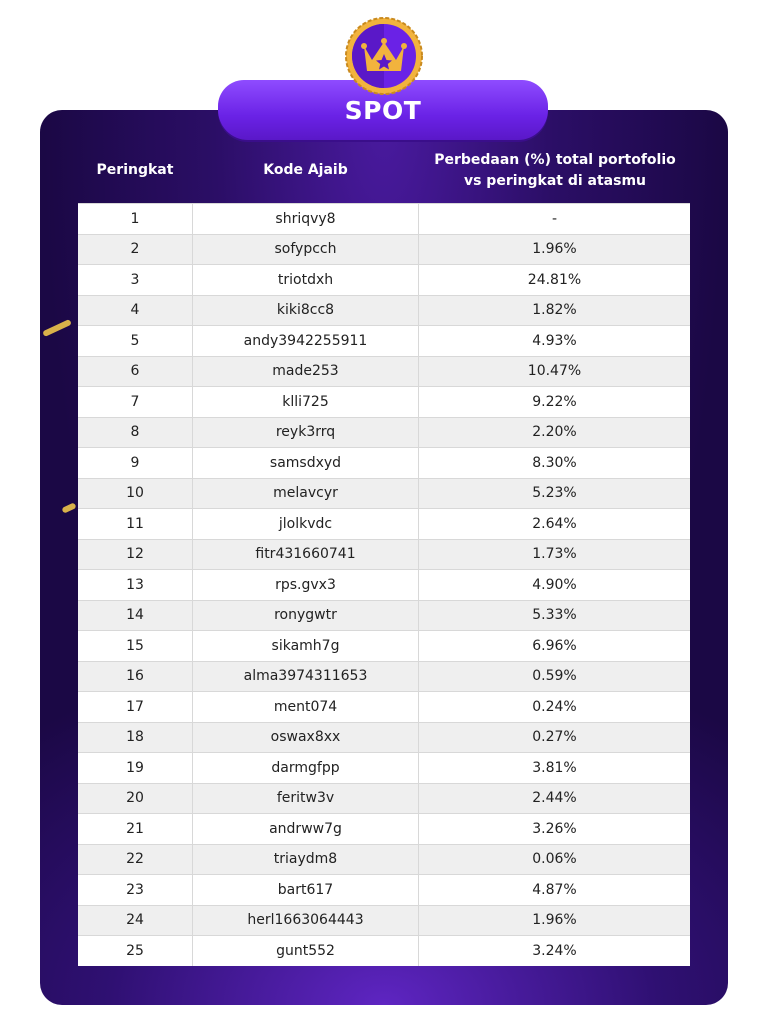 The image size is (768, 1024). I want to click on table-row: 13 rps.gvx3 4.90%, so click(384, 584).